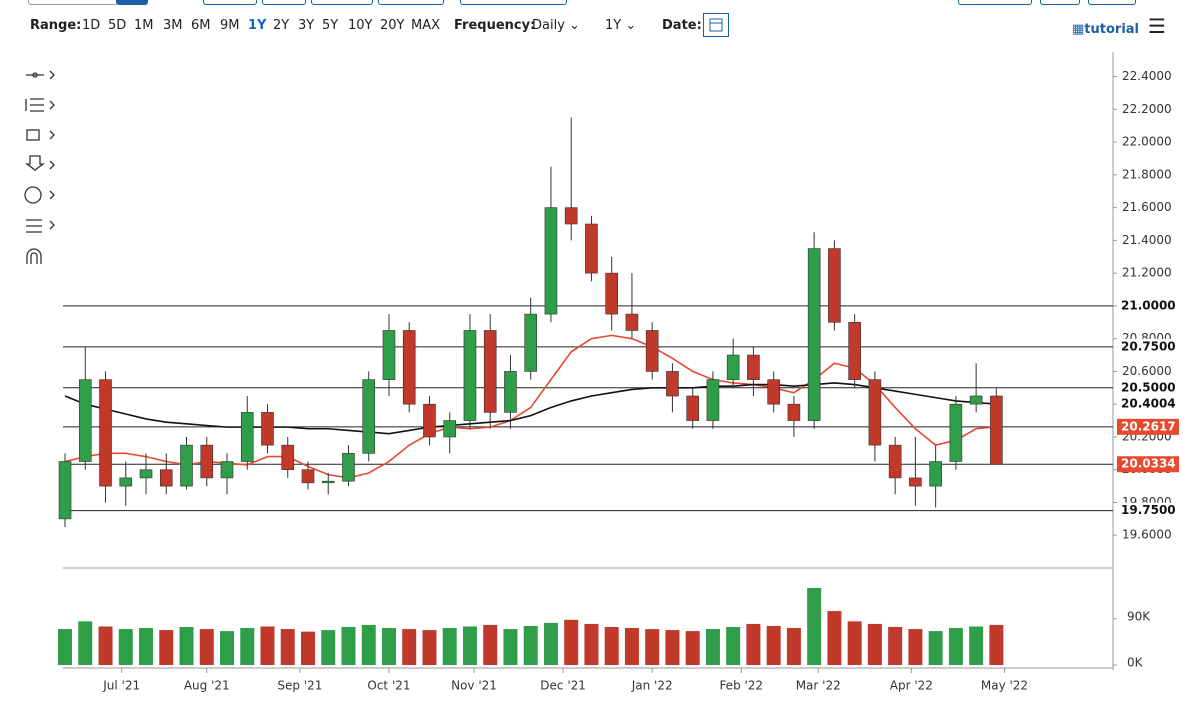  I want to click on range-button: 1D, so click(91, 25).